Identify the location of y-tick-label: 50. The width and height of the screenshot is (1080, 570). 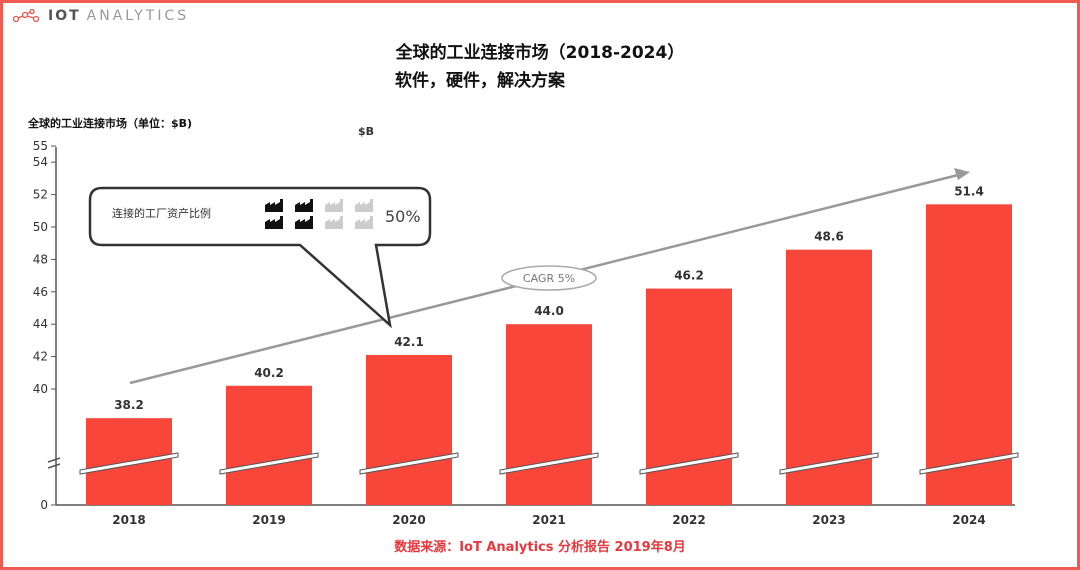
(40, 227).